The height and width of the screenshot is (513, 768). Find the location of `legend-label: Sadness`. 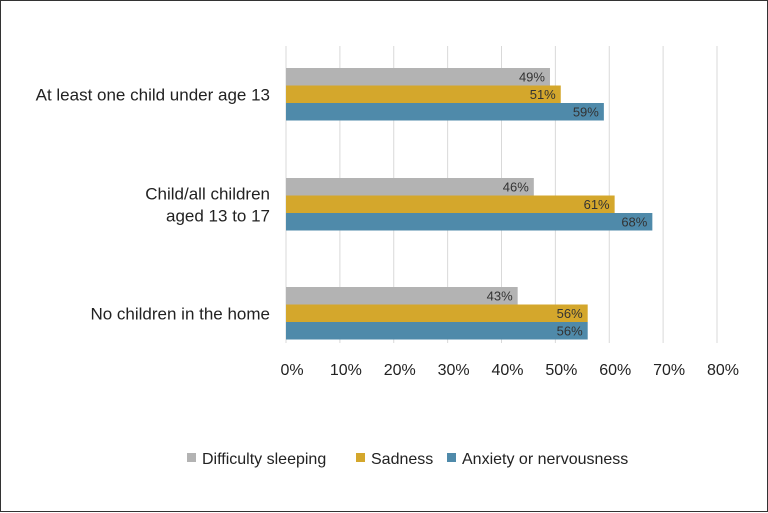

legend-label: Sadness is located at coordinates (402, 459).